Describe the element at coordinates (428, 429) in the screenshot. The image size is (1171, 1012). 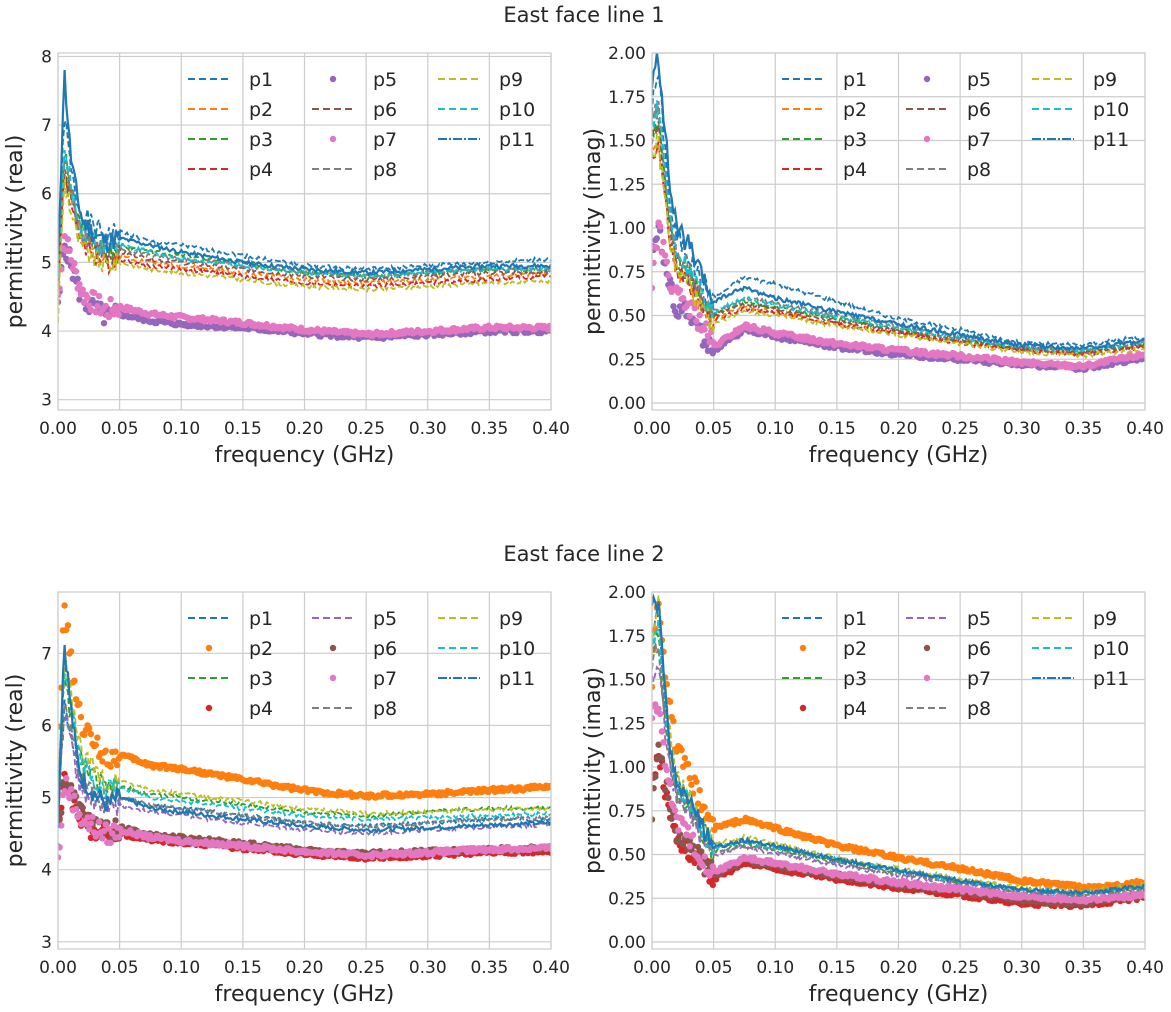
I see `x-tick-label: 0.30` at that location.